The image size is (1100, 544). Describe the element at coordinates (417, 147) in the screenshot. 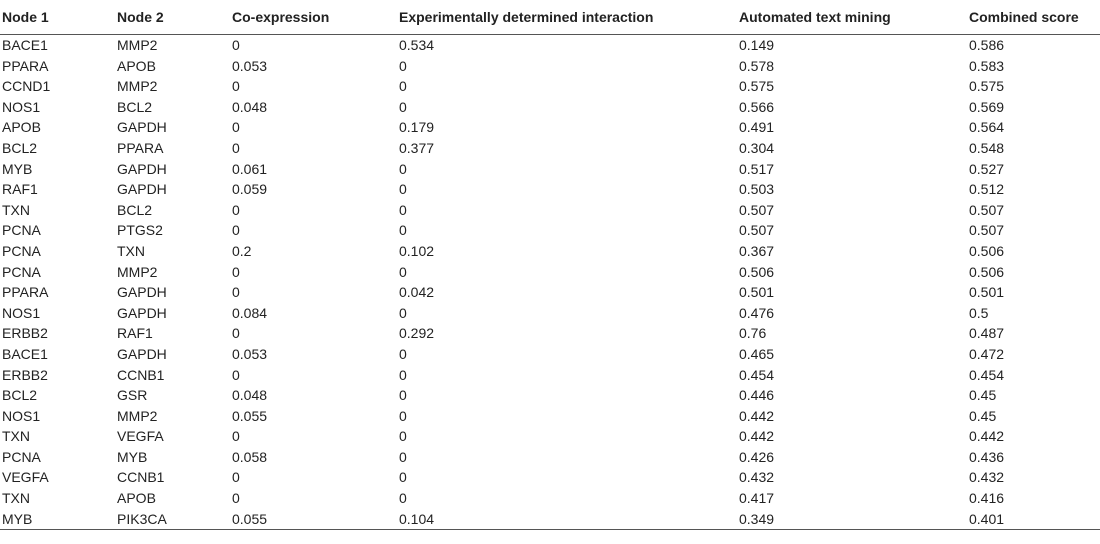

I see `cell-experimental-interaction: 0.377` at that location.